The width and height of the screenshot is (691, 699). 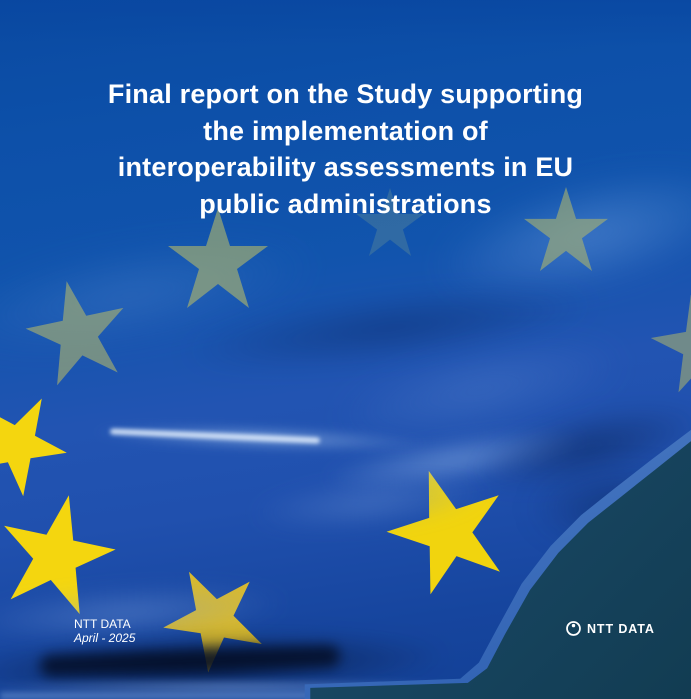 What do you see at coordinates (345, 130) in the screenshot?
I see `report-title-line-2: the implementation of` at bounding box center [345, 130].